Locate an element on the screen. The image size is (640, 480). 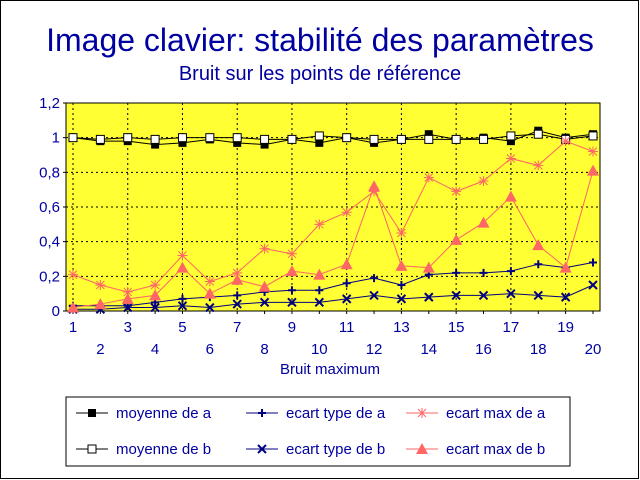
x-tick-label: 1 is located at coordinates (73, 327).